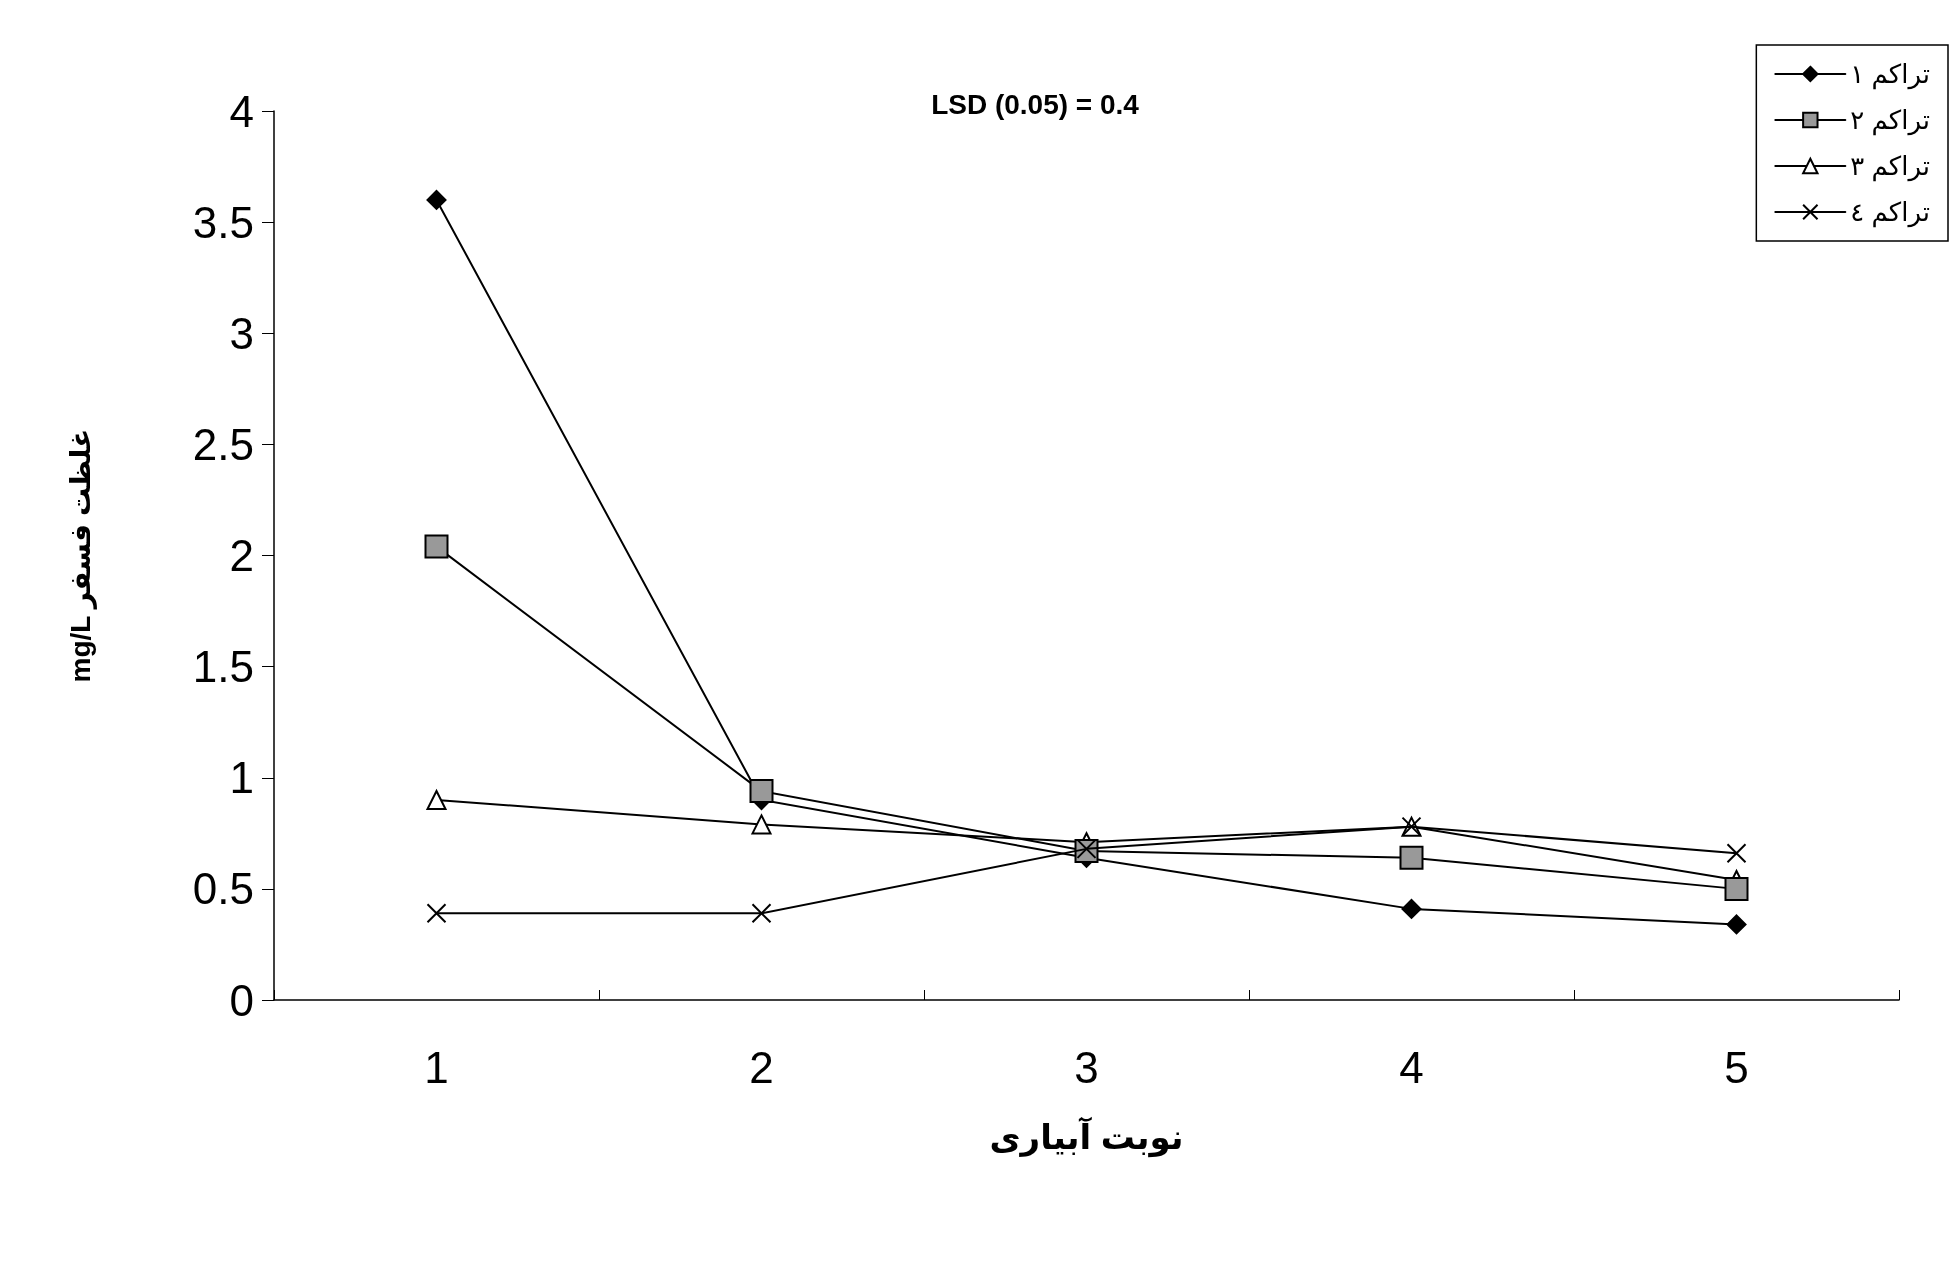 Image resolution: width=1956 pixels, height=1261 pixels. Describe the element at coordinates (223, 444) in the screenshot. I see `y-tick-label: 2.5` at that location.